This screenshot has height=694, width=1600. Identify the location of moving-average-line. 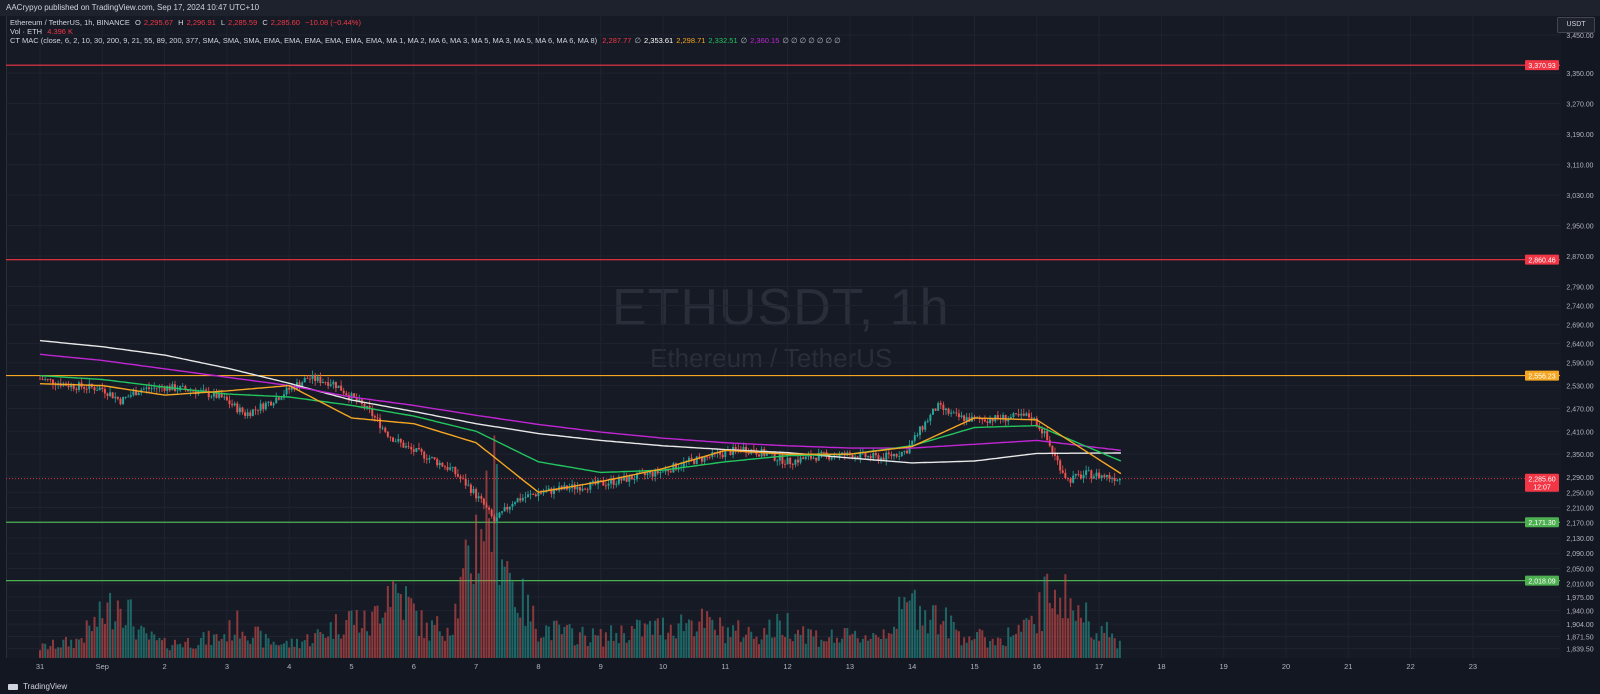
(580, 424).